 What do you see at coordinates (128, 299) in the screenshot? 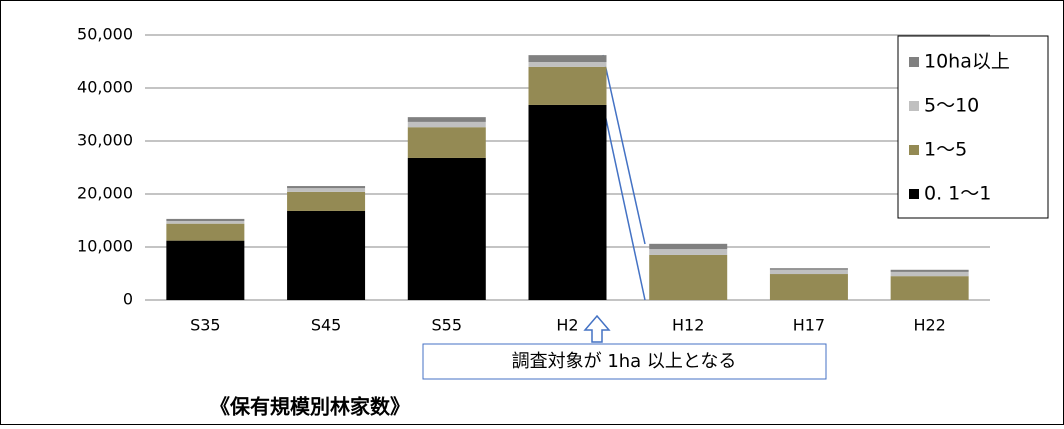
I see `y-tick-label: 0` at bounding box center [128, 299].